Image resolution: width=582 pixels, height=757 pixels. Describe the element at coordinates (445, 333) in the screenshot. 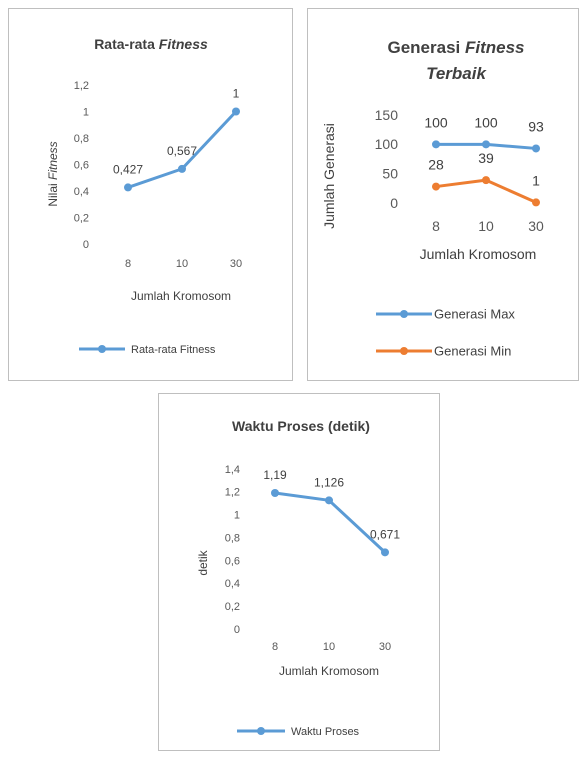

I see `legend: Generasi Max Generasi Min` at that location.